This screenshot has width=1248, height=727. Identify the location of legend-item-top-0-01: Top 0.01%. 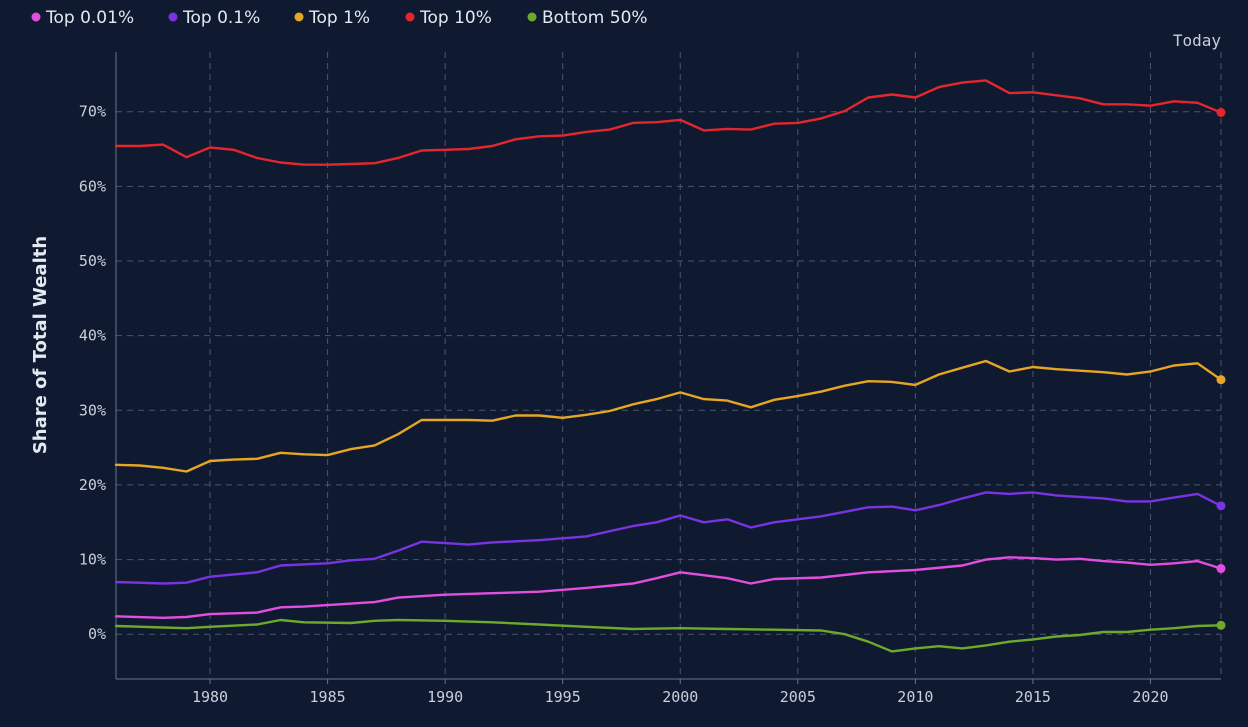
(82, 18).